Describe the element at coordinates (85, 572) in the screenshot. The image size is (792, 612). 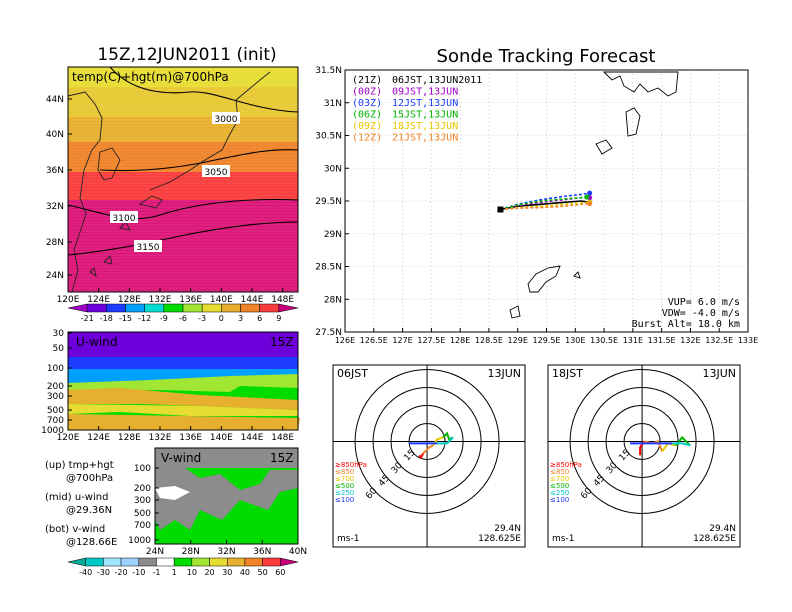
I see `colorbar-label: -40` at that location.